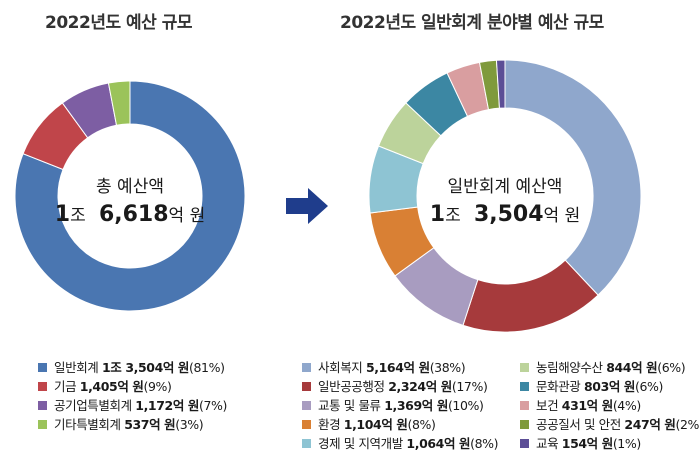 The height and width of the screenshot is (467, 700). I want to click on general-legend-amount-2: 1,369억 원, so click(416, 405).